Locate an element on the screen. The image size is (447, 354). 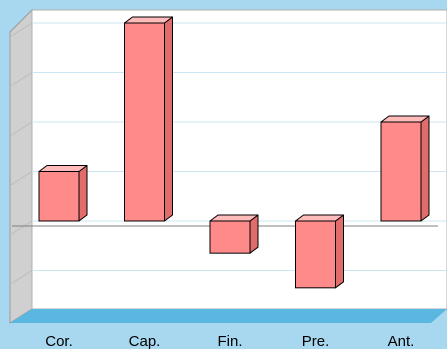
x-axis-tick-labels: Cor. Cap. Fin. Pre. Ant. is located at coordinates (230, 341).